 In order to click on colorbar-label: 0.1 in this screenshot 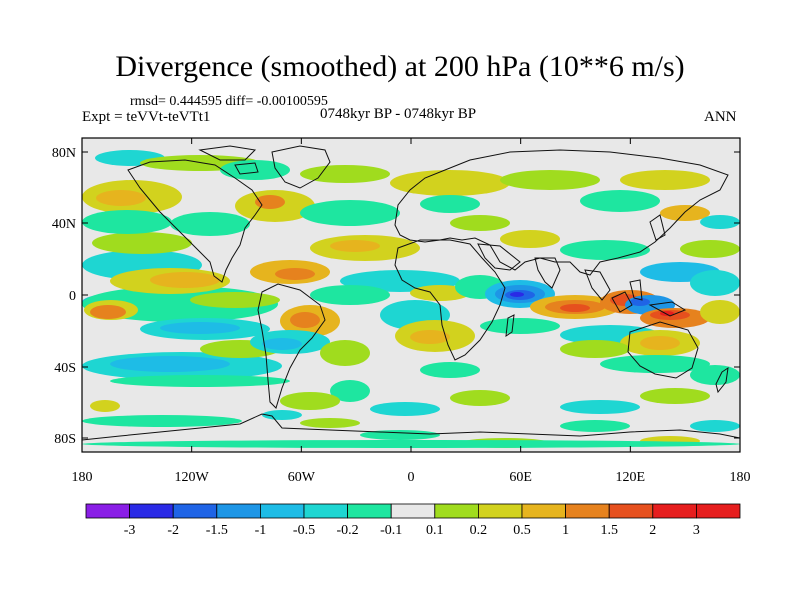, I will do `click(435, 530)`.